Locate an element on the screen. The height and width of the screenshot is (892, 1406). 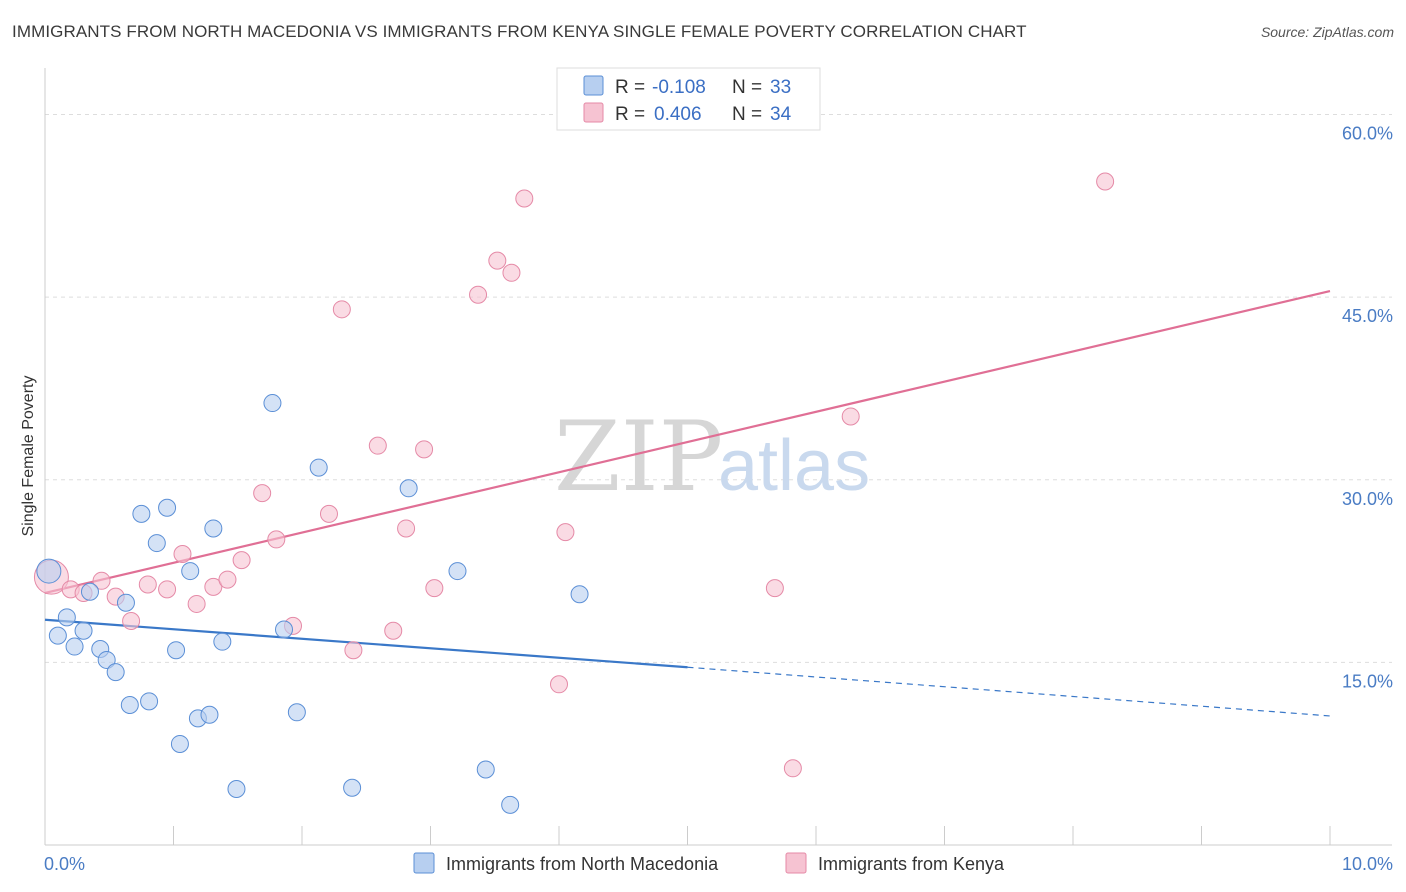
bottom-legend-swatch-kenya is located at coordinates (796, 863).